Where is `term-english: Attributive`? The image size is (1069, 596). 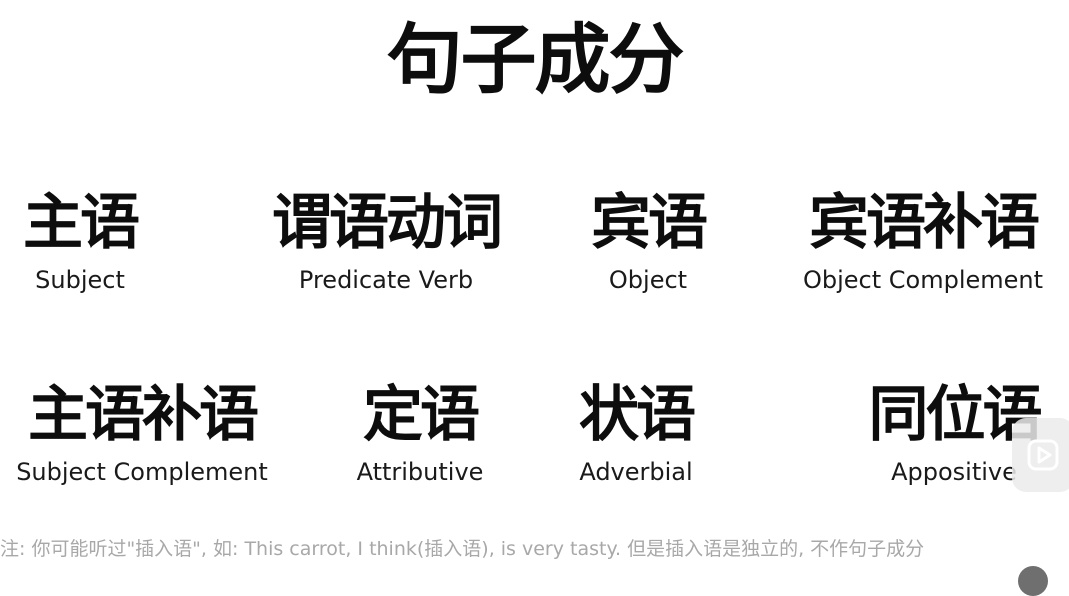 term-english: Attributive is located at coordinates (420, 472).